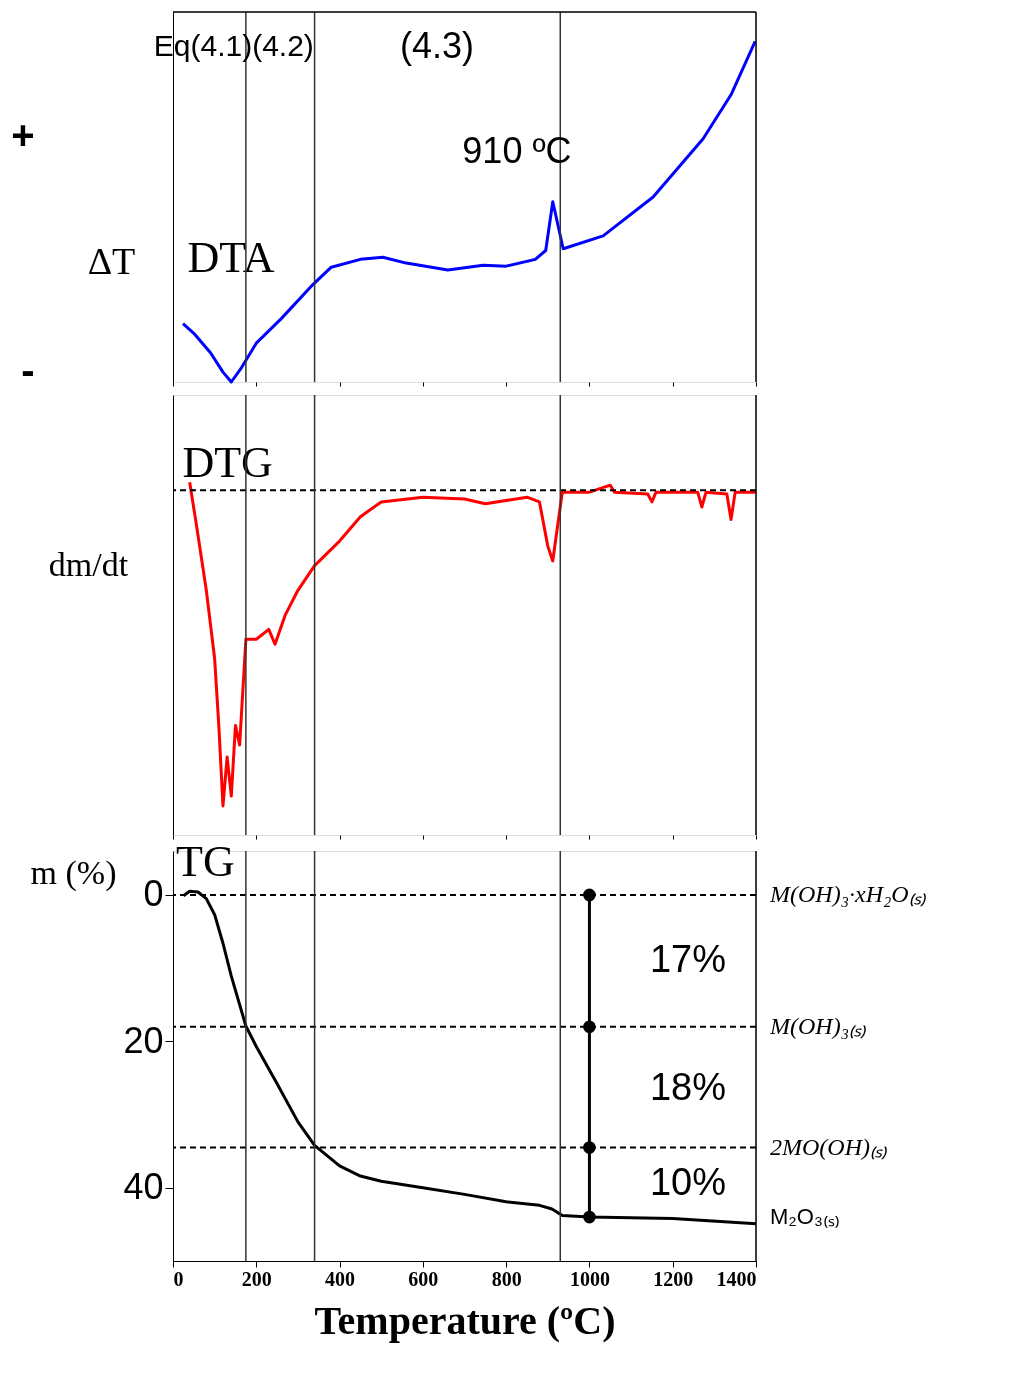  What do you see at coordinates (111, 260) in the screenshot?
I see `y-axis-title: ΔT` at bounding box center [111, 260].